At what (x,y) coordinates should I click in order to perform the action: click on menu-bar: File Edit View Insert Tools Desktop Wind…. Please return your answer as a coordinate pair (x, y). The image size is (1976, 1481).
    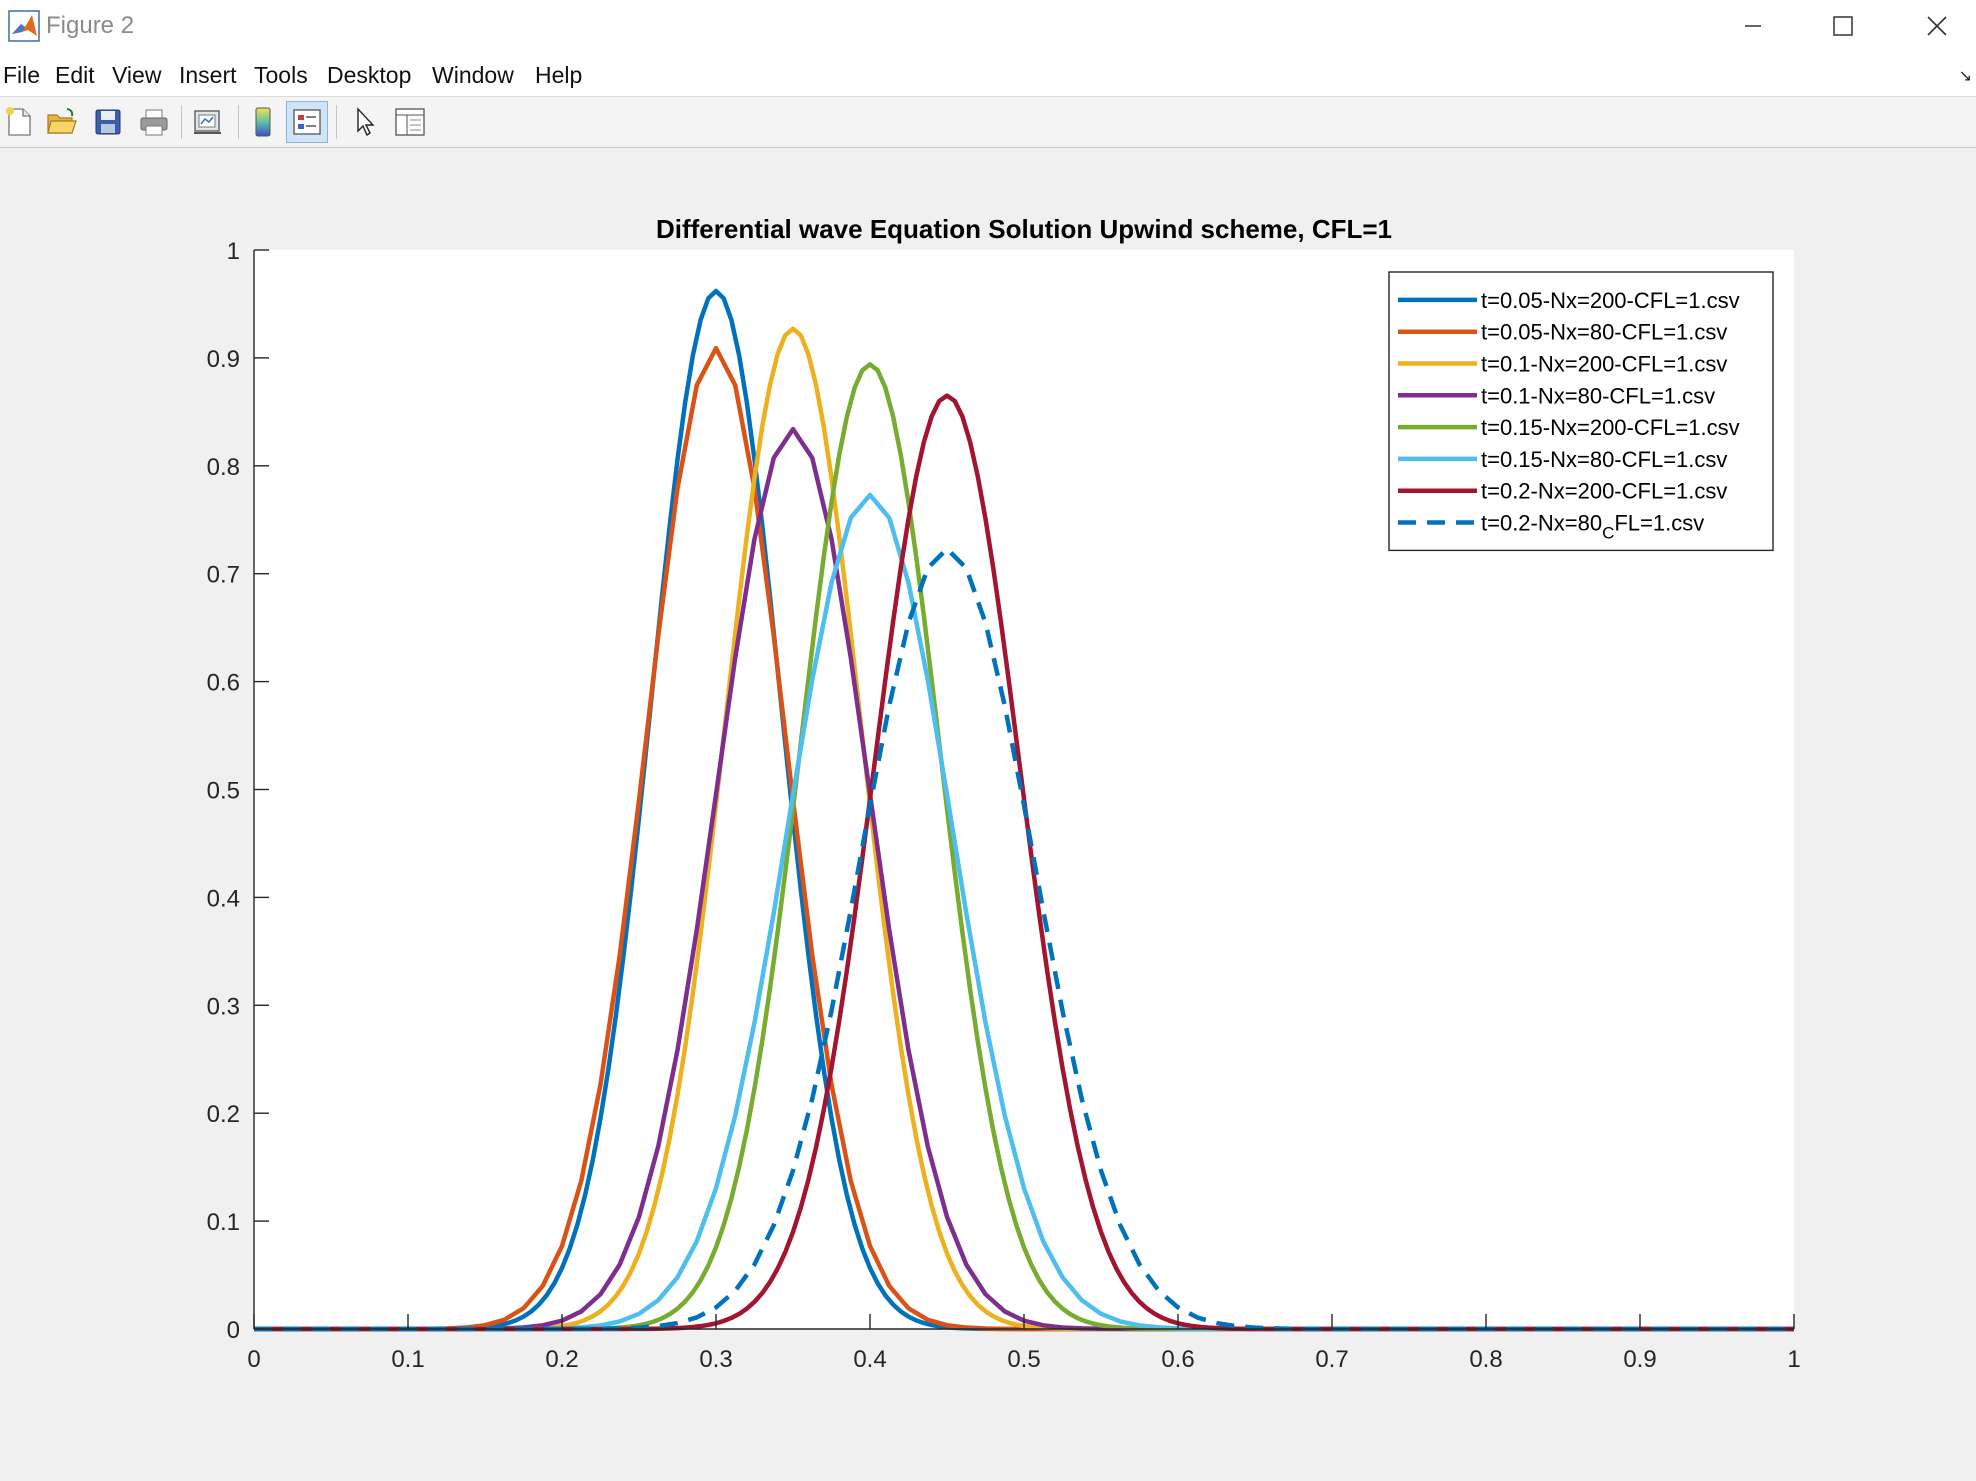
    Looking at the image, I should click on (988, 76).